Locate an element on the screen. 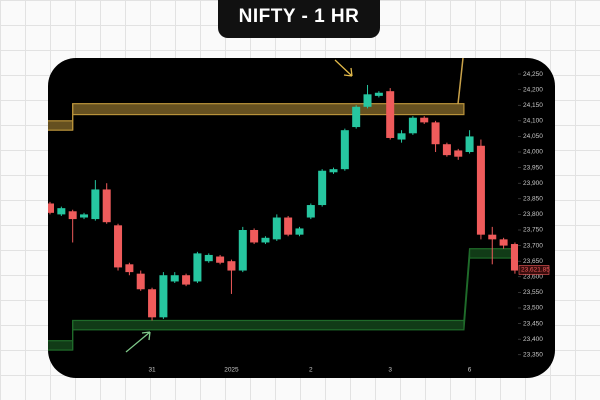  y-tick-label: 23,900 is located at coordinates (533, 183).